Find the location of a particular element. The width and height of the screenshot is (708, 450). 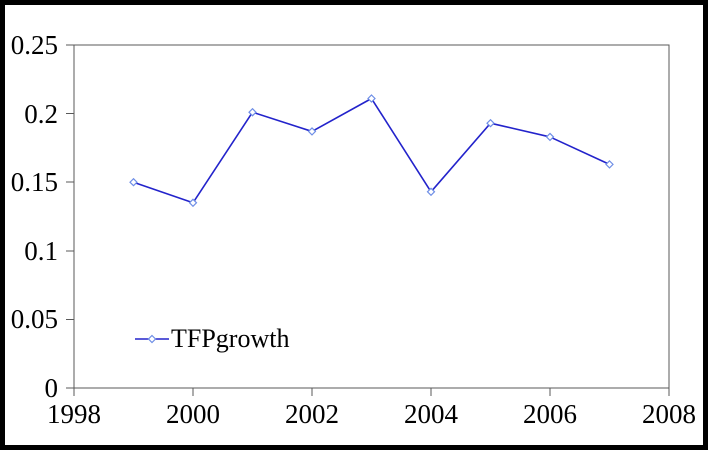

y-axis-label: 0.15 is located at coordinates (34, 182).